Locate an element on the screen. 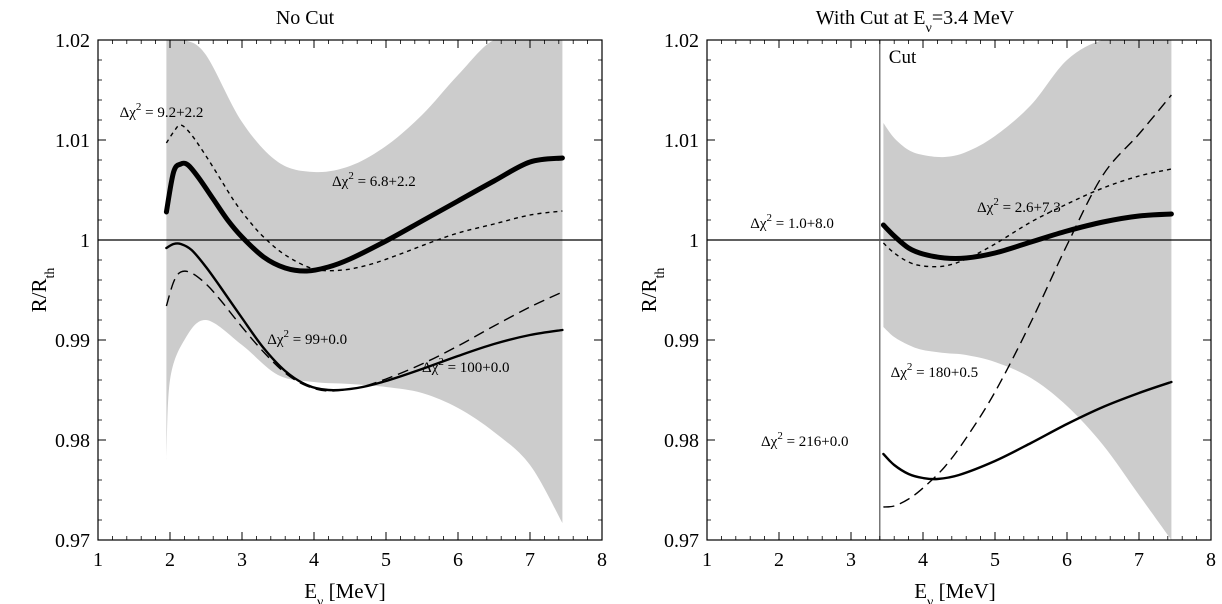 The image size is (1222, 604). delta-chi2-annotation: Δχ2 = 9.2+2.2 is located at coordinates (162, 111).